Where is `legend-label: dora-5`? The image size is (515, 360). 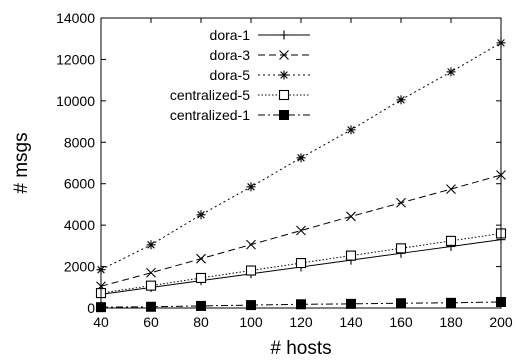 legend-label: dora-5 is located at coordinates (230, 75).